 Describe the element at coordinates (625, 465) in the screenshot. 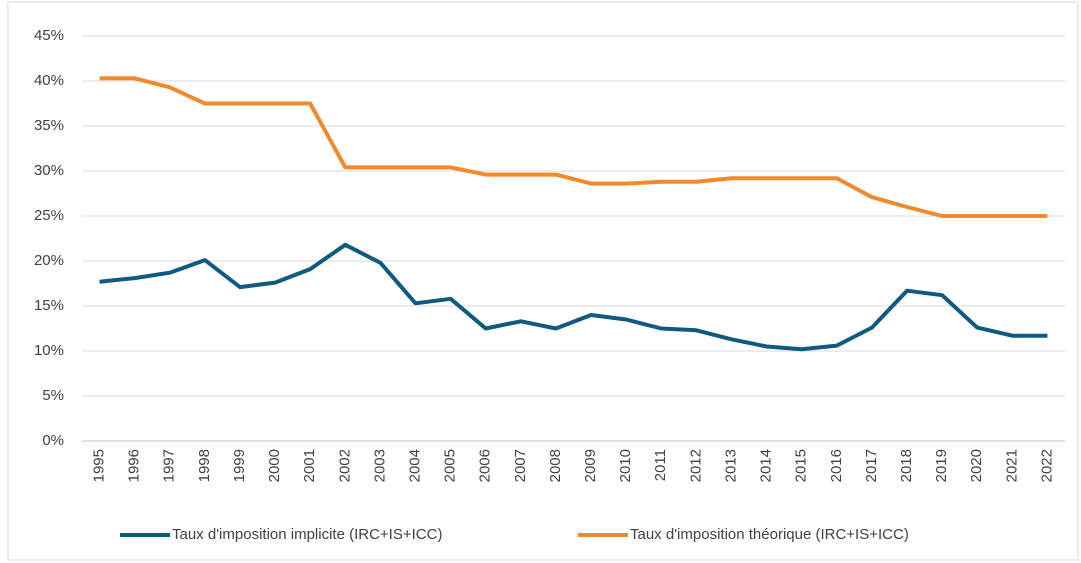

I see `x-tick-label: 2010` at that location.